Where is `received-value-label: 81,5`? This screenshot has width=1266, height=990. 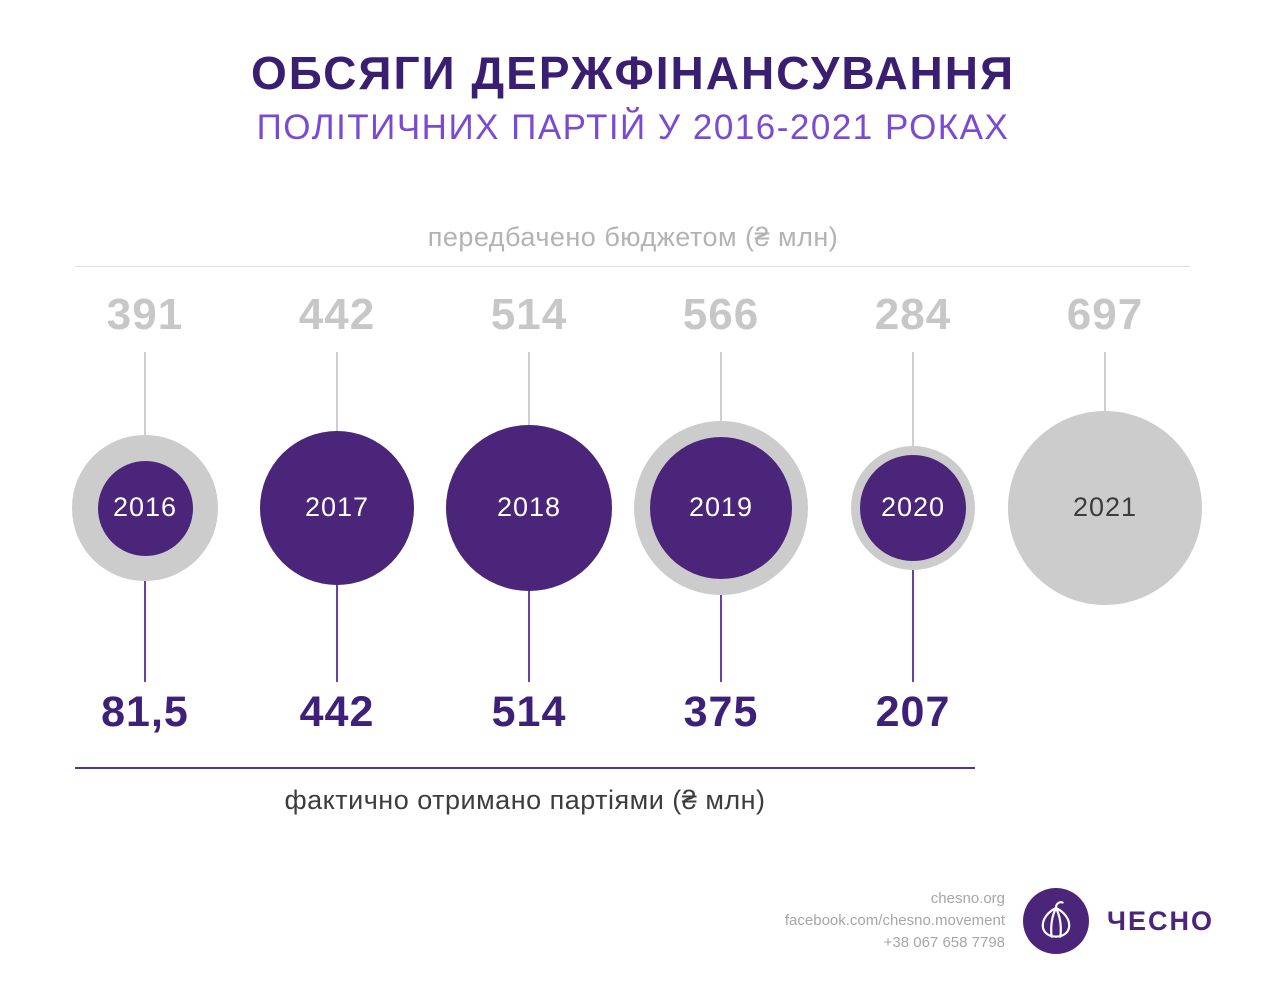 received-value-label: 81,5 is located at coordinates (145, 712).